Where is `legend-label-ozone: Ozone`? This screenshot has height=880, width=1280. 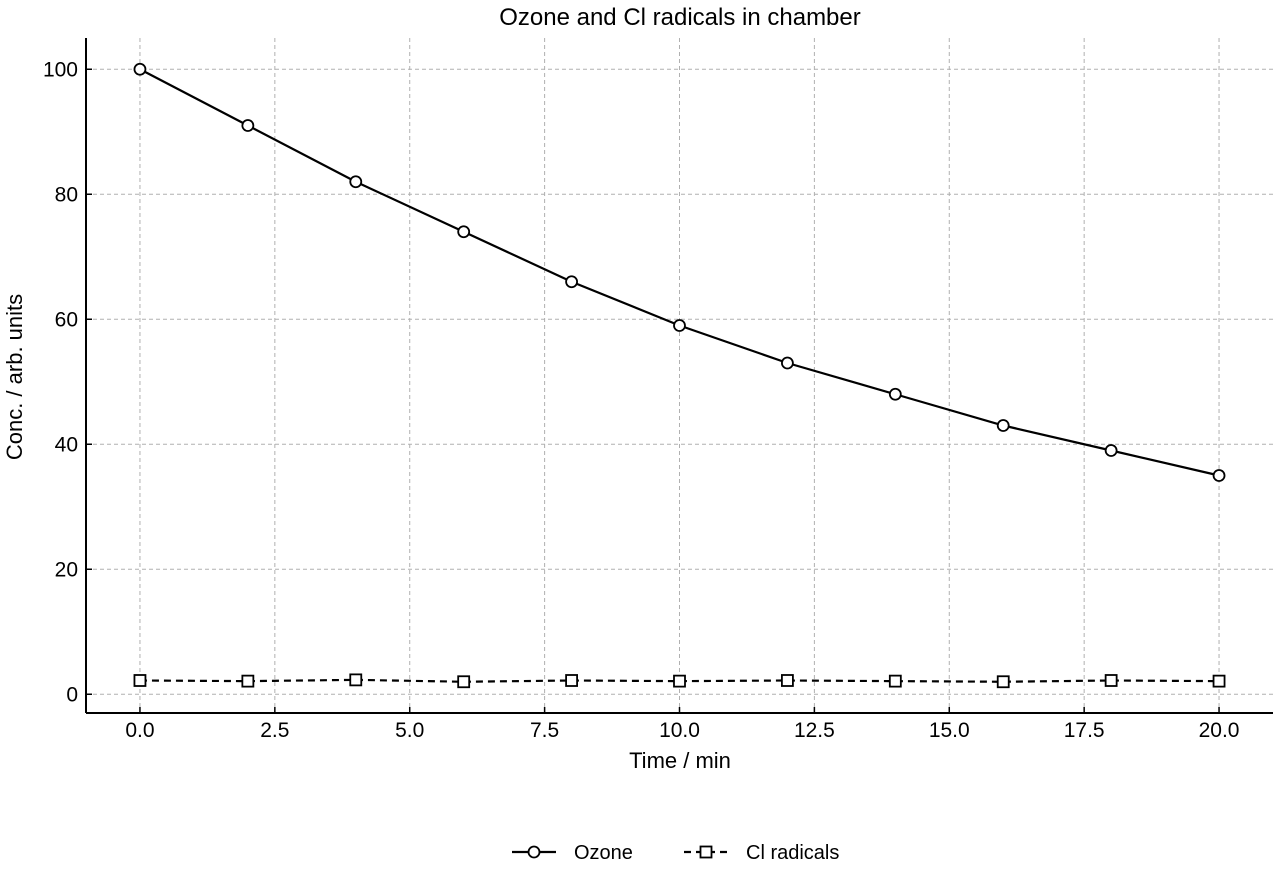
legend-label-ozone: Ozone is located at coordinates (603, 853).